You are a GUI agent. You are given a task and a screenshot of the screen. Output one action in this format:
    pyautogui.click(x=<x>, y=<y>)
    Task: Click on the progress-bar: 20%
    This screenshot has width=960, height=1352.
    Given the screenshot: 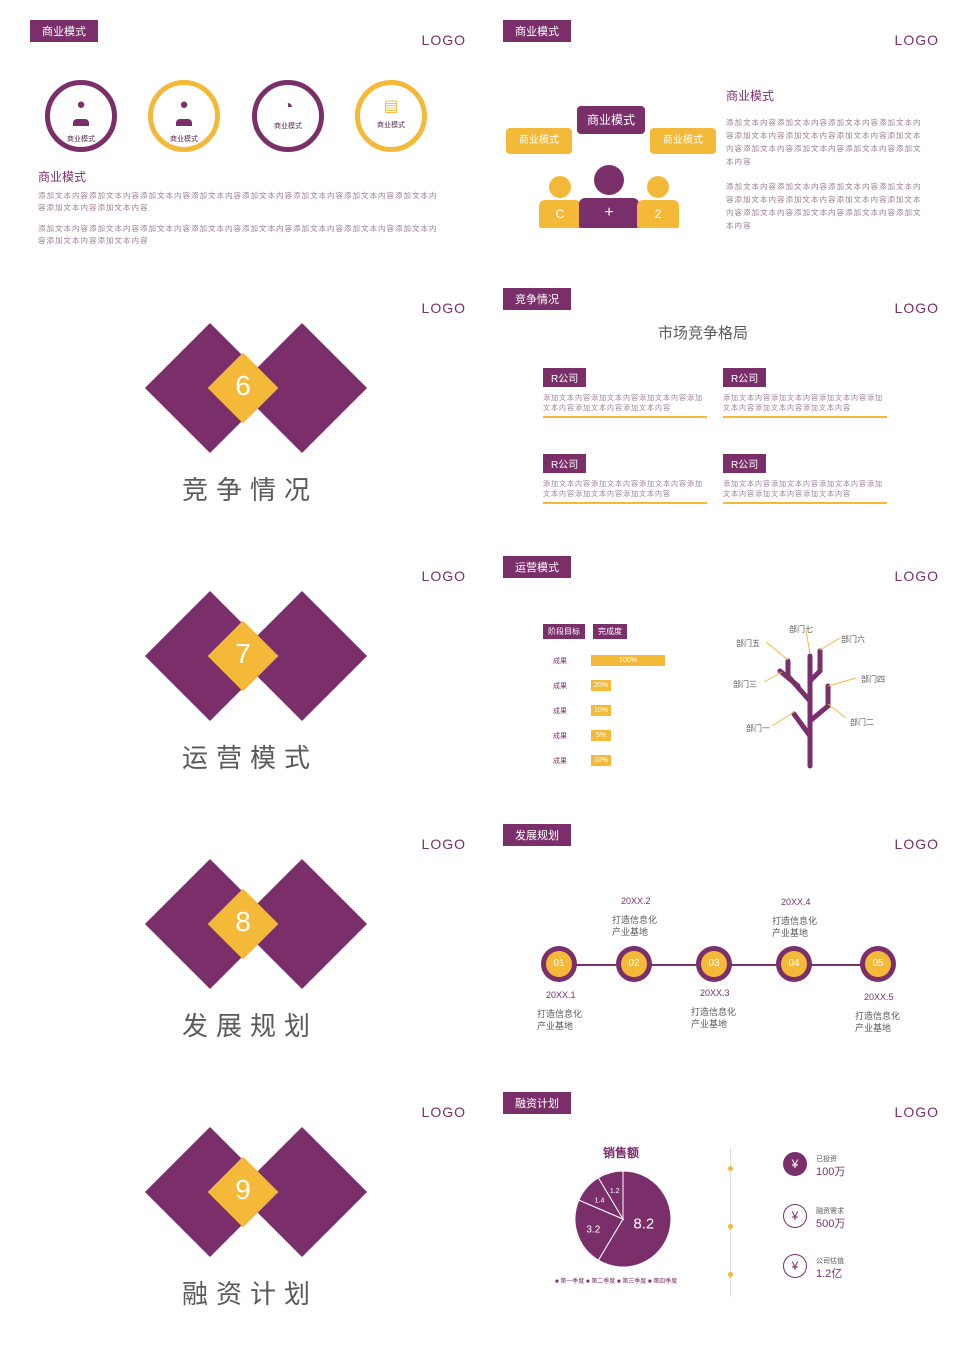 What is the action you would take?
    pyautogui.click(x=601, y=685)
    